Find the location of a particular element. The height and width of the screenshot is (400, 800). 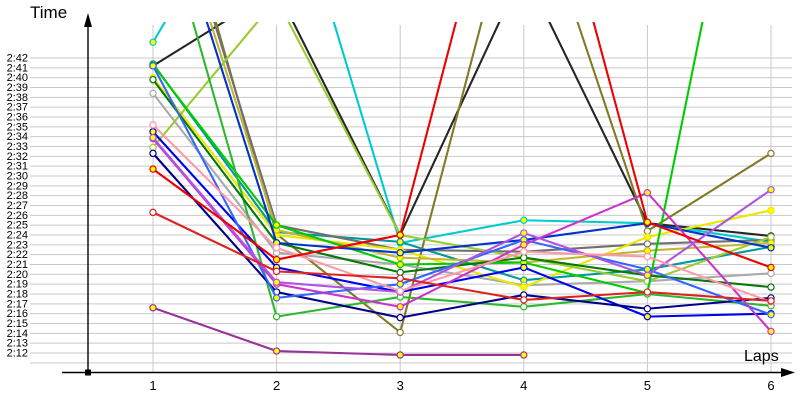

y-tick-label: 2:30 is located at coordinates (17, 176).